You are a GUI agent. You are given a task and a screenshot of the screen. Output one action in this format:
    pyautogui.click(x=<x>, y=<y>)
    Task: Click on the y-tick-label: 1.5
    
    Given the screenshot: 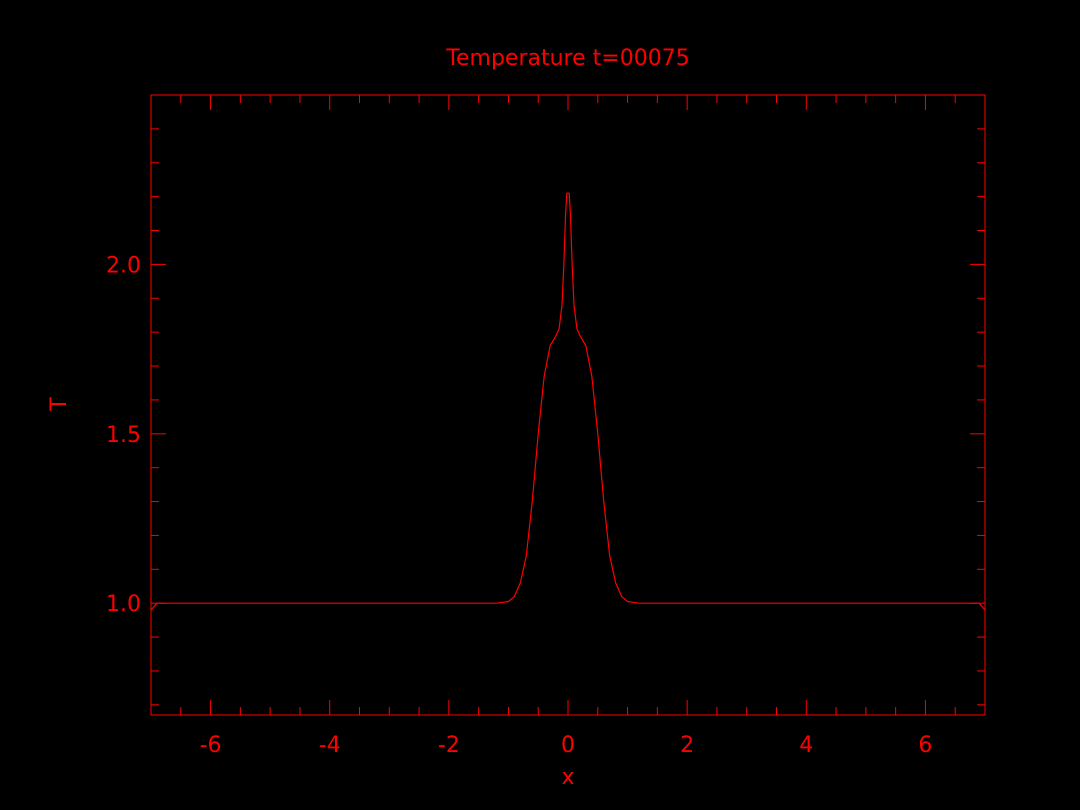 What is the action you would take?
    pyautogui.click(x=123, y=435)
    